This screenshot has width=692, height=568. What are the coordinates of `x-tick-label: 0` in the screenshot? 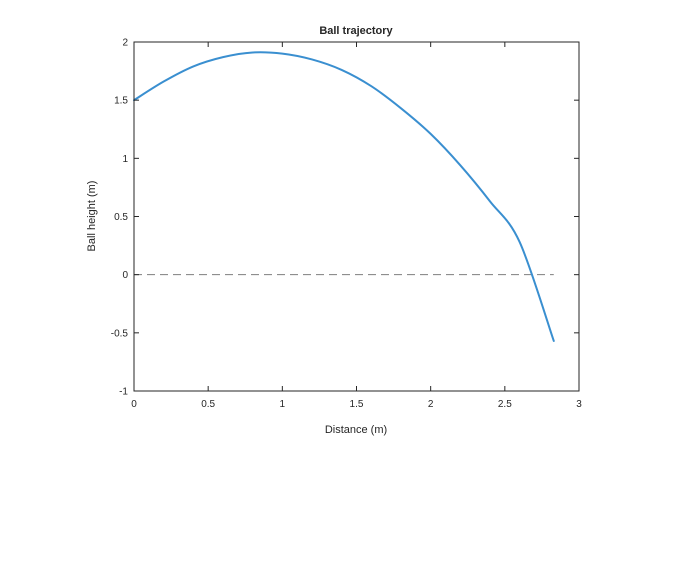 It's located at (134, 404).